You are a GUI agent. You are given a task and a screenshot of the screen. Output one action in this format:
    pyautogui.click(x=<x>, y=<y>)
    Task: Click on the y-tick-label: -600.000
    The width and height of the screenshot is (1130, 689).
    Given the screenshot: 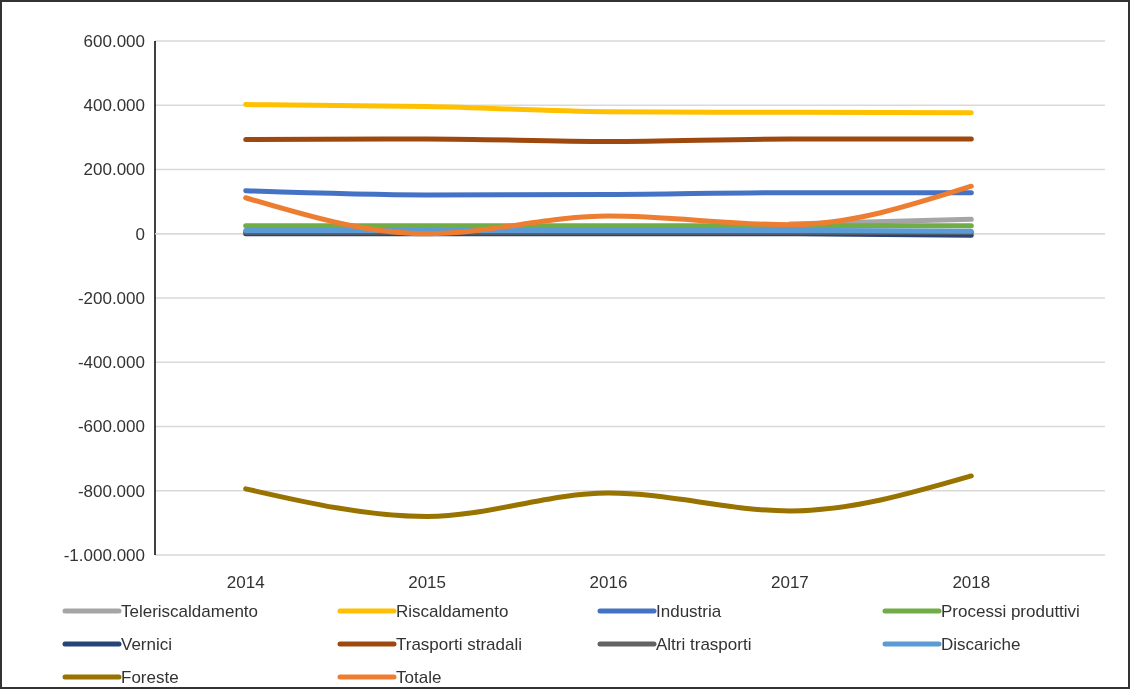 What is the action you would take?
    pyautogui.click(x=111, y=427)
    